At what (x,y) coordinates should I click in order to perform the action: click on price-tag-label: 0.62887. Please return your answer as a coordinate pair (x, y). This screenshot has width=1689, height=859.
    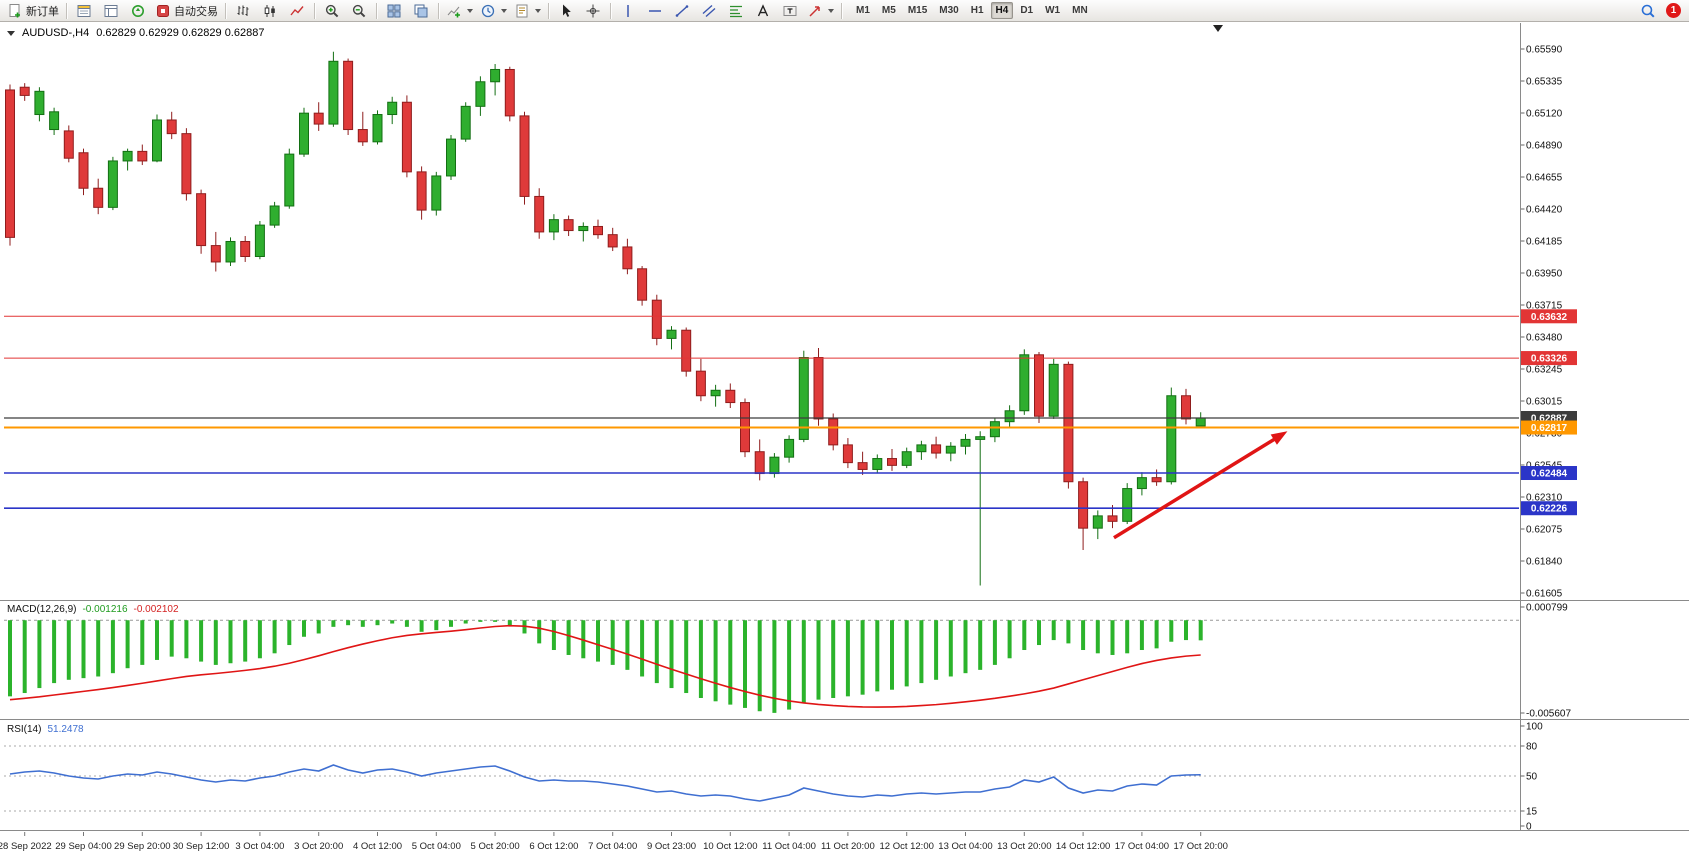
    Looking at the image, I should click on (1549, 418).